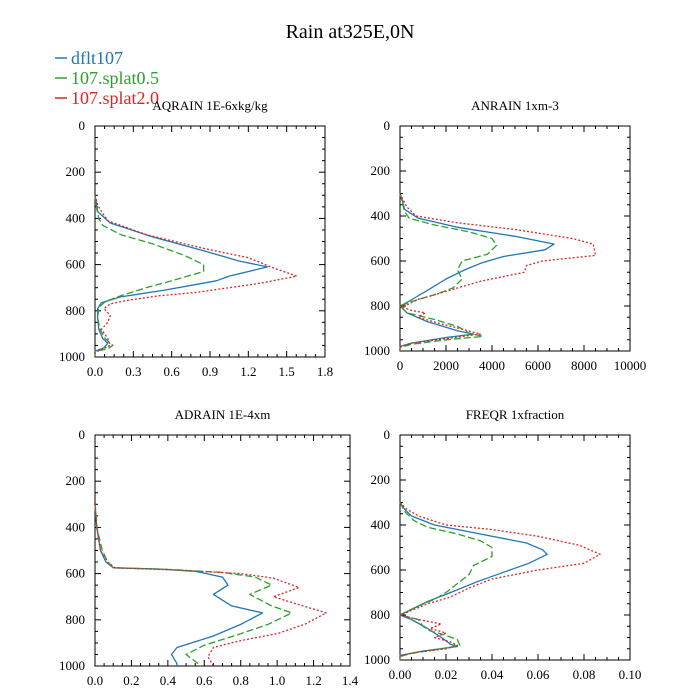 This screenshot has width=700, height=700. What do you see at coordinates (131, 680) in the screenshot?
I see `x-tick-label: 0.2` at bounding box center [131, 680].